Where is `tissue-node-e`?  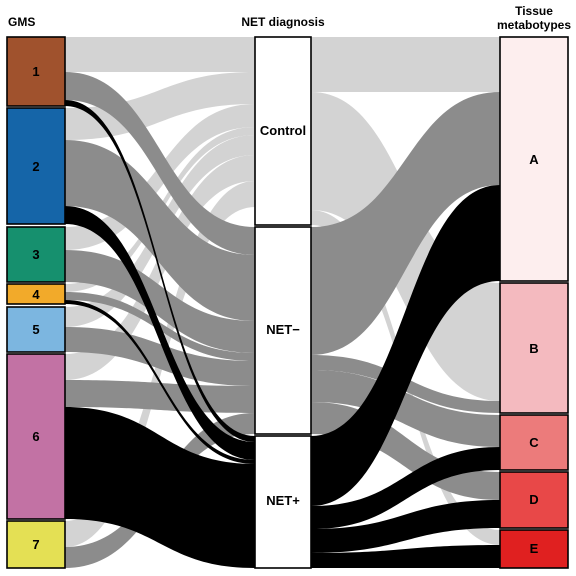 tissue-node-e is located at coordinates (534, 549).